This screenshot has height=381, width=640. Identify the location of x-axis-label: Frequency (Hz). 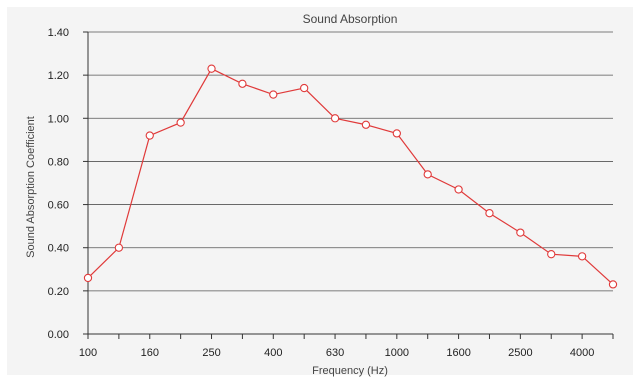
(350, 371).